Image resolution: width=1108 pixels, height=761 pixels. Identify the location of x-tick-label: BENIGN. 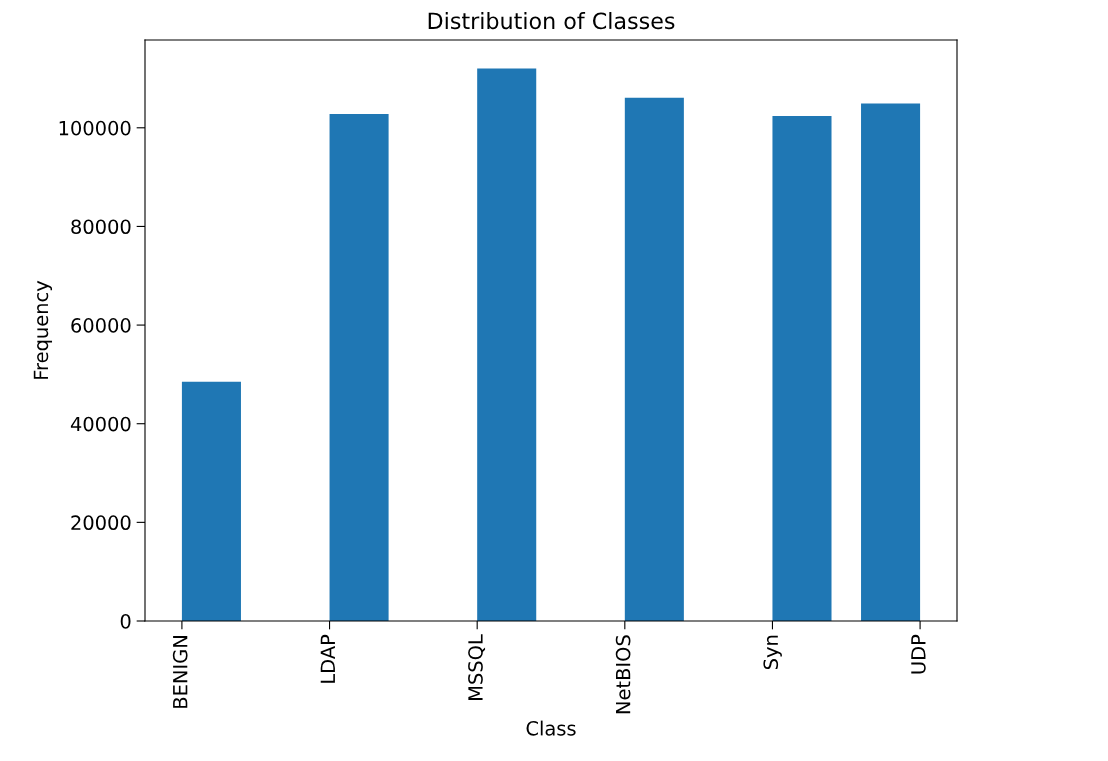
(180, 672).